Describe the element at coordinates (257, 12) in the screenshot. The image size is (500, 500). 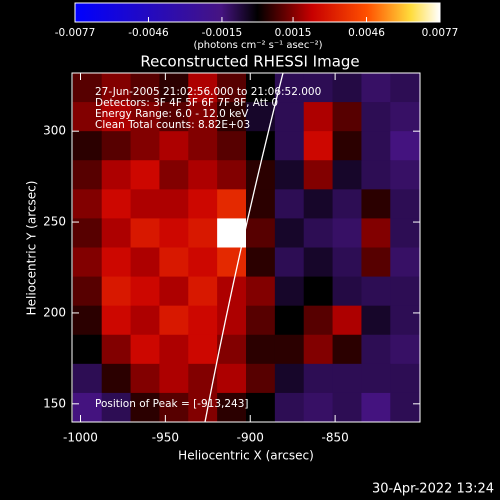
I see `colorbar` at that location.